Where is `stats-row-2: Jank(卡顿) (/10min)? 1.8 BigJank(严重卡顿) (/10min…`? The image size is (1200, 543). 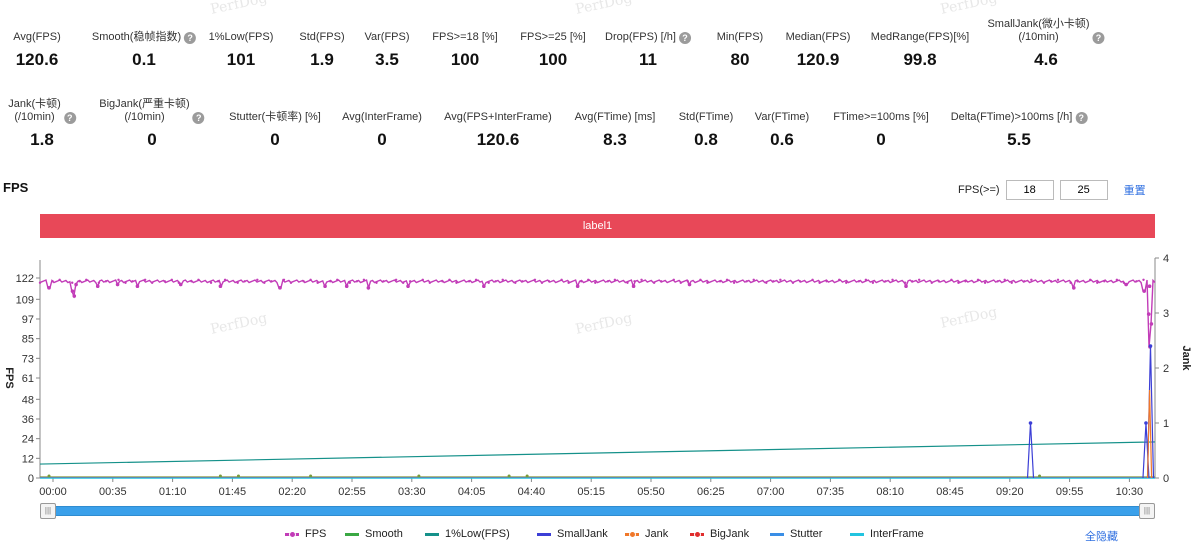 stats-row-2: Jank(卡顿) (/10min)? 1.8 BigJank(严重卡顿) (/10min… is located at coordinates (600, 133).